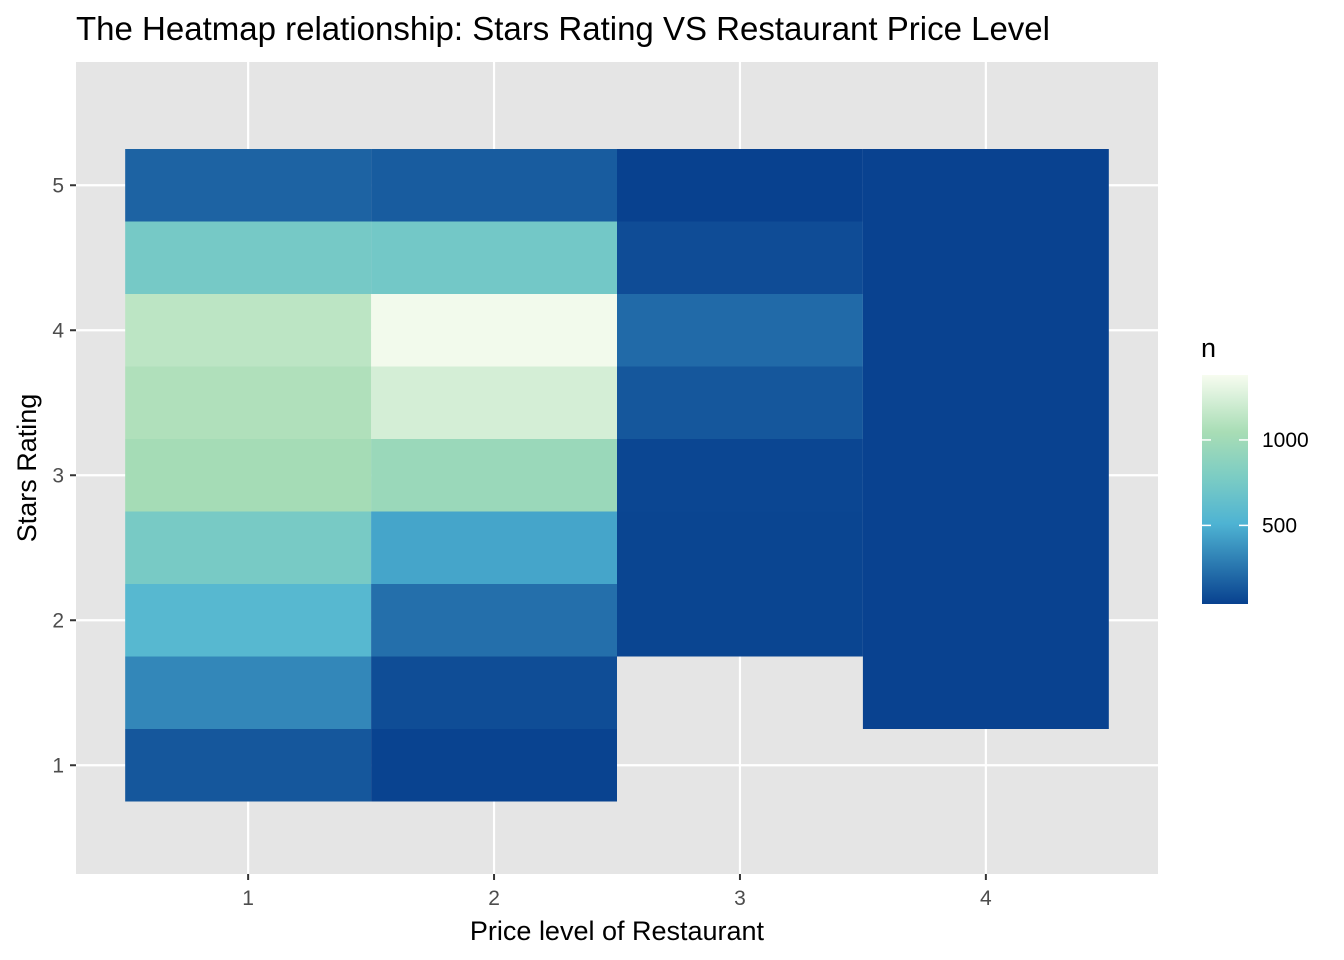 The height and width of the screenshot is (960, 1344). Describe the element at coordinates (617, 892) in the screenshot. I see `x-axis-ticks: 1 2 3 4` at that location.